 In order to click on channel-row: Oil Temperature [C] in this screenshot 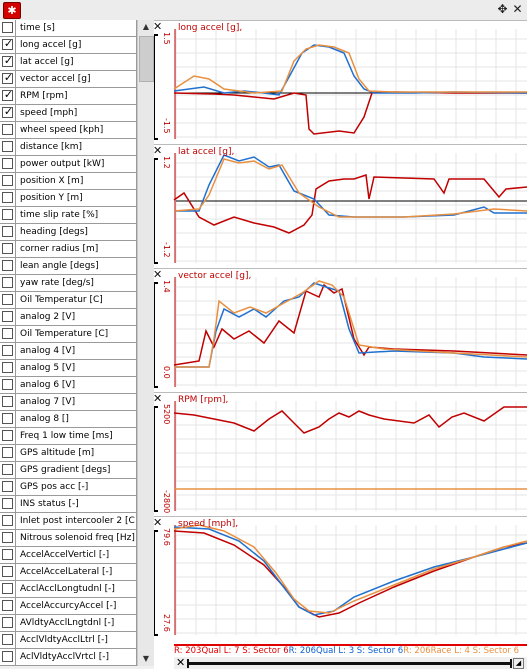, I will do `click(68, 334)`.